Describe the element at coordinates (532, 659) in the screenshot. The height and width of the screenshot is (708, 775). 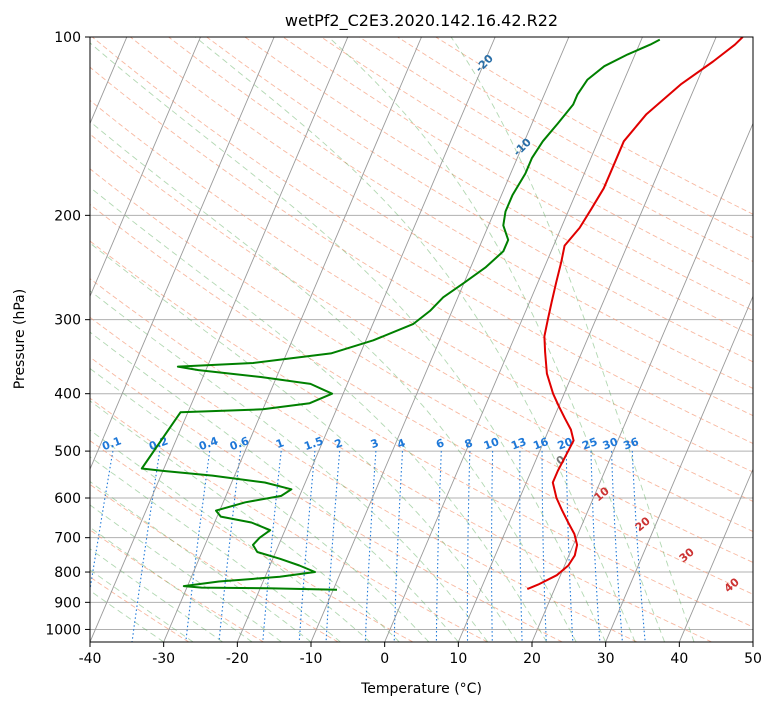
I see `x-tick-label: 20` at that location.